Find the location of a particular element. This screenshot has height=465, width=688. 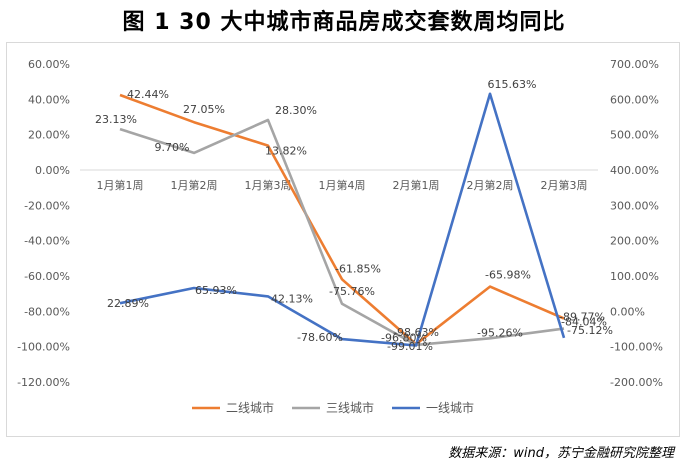

data-label: -84.04% is located at coordinates (584, 321).